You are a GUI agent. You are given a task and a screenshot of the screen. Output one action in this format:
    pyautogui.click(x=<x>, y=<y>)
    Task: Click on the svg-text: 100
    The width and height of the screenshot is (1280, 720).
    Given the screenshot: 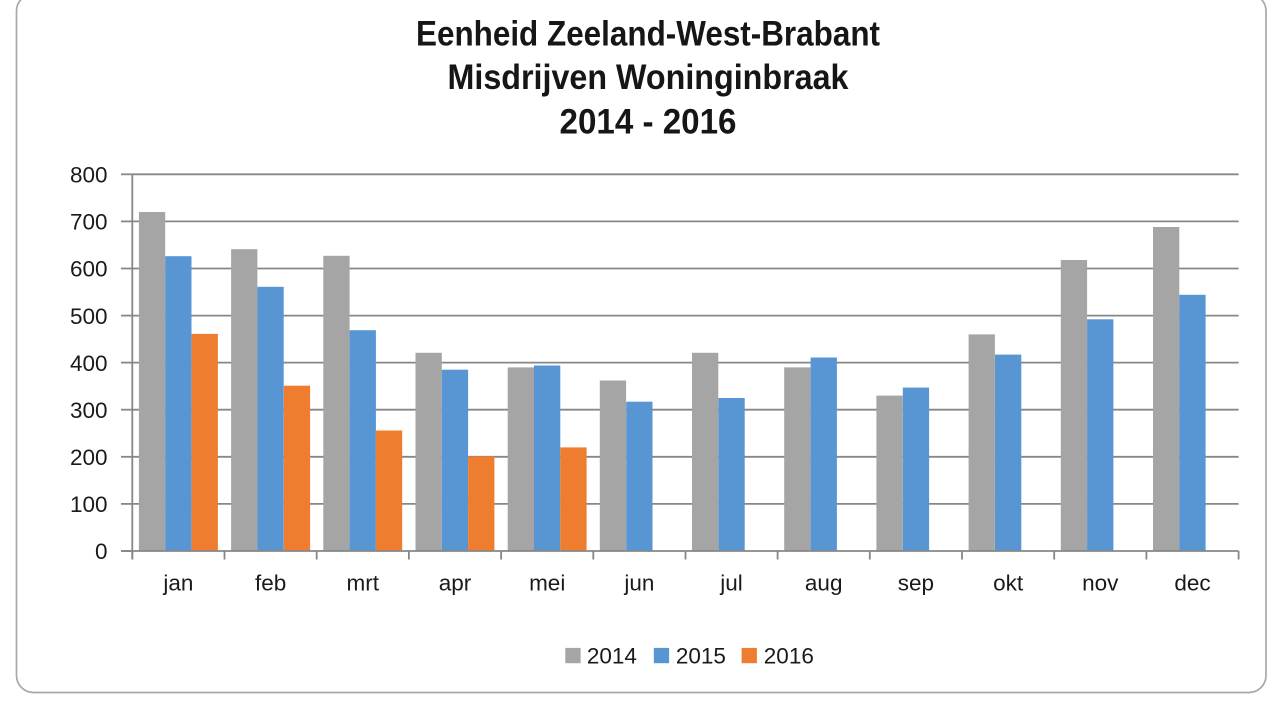 What is the action you would take?
    pyautogui.click(x=89, y=504)
    